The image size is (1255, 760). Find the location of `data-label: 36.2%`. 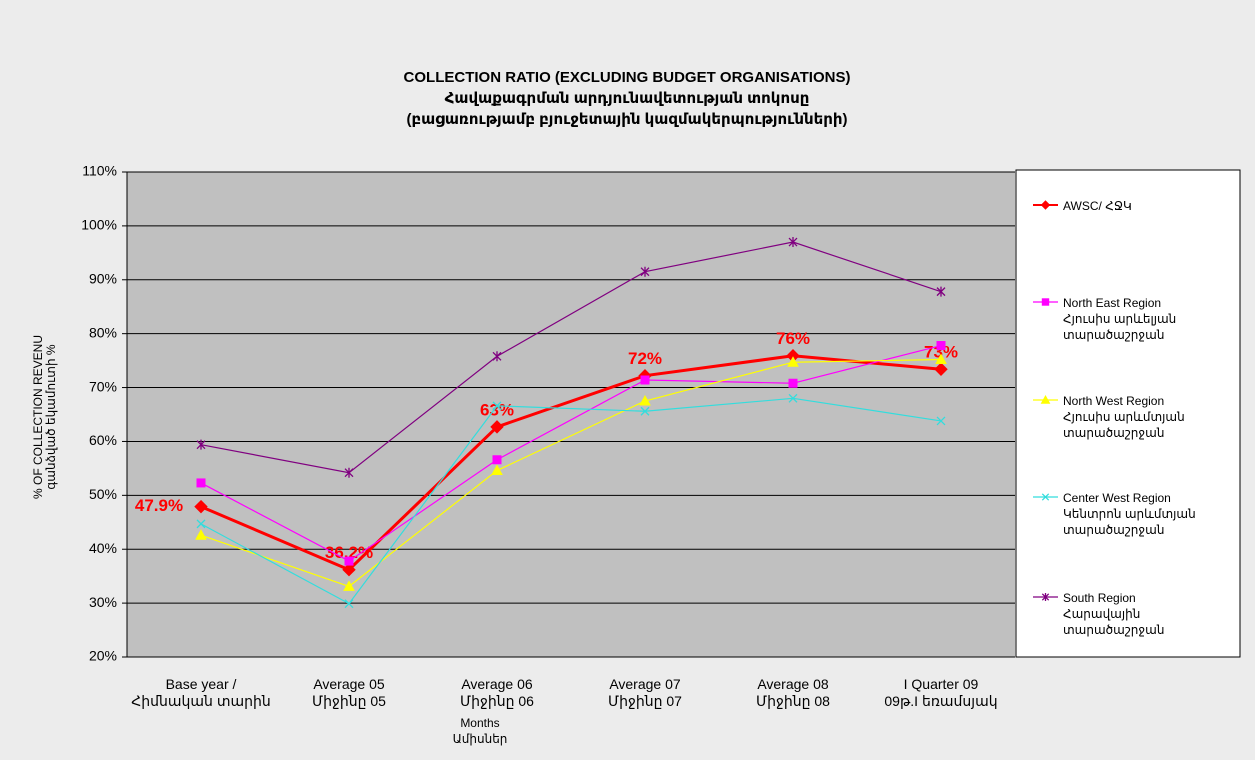

data-label: 36.2% is located at coordinates (349, 552).